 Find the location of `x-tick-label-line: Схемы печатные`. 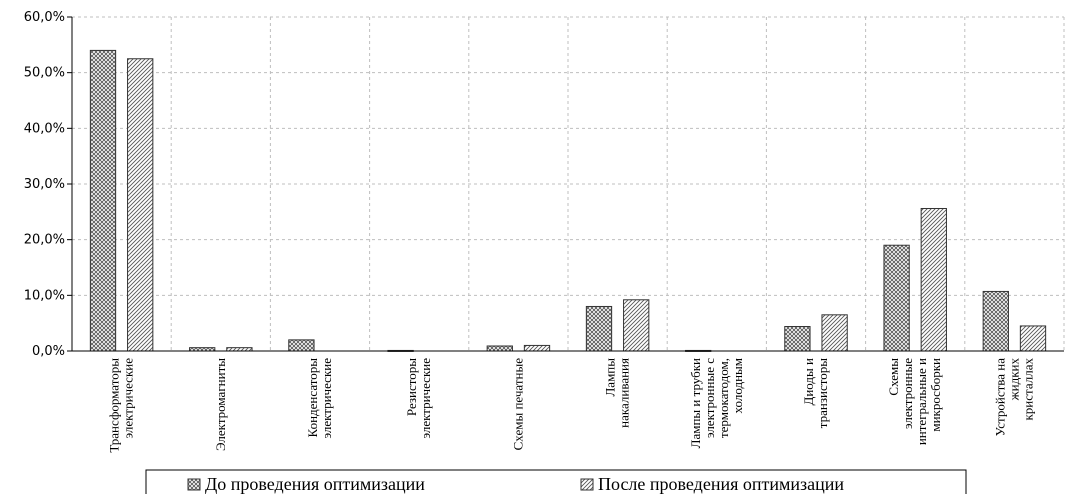

x-tick-label-line: Схемы печатные is located at coordinates (517, 404).